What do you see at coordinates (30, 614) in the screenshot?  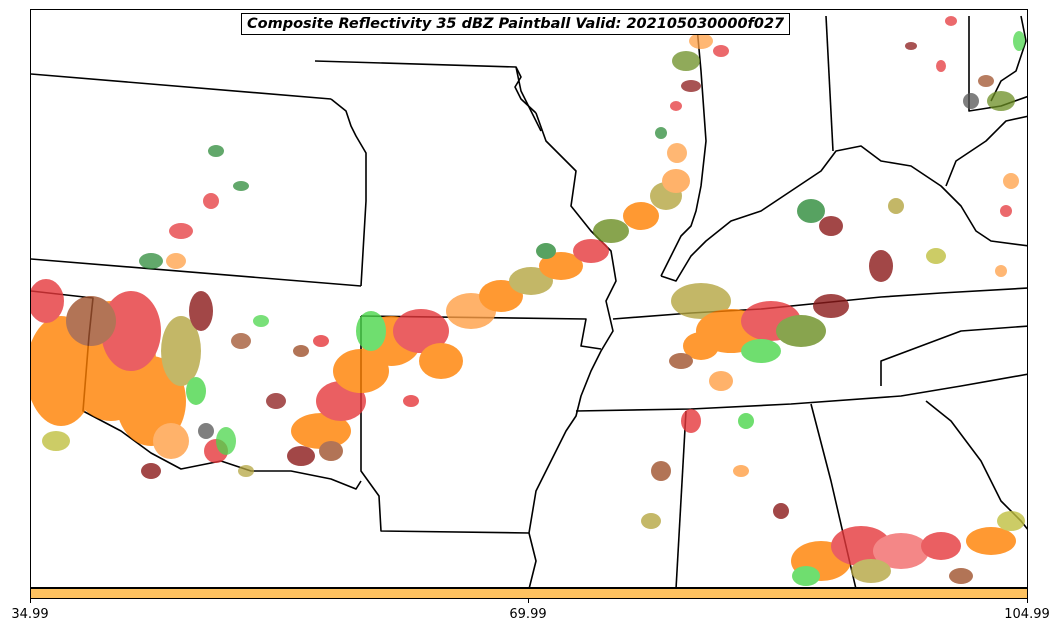 I see `colorbar-tick-label-min: 34.99` at bounding box center [30, 614].